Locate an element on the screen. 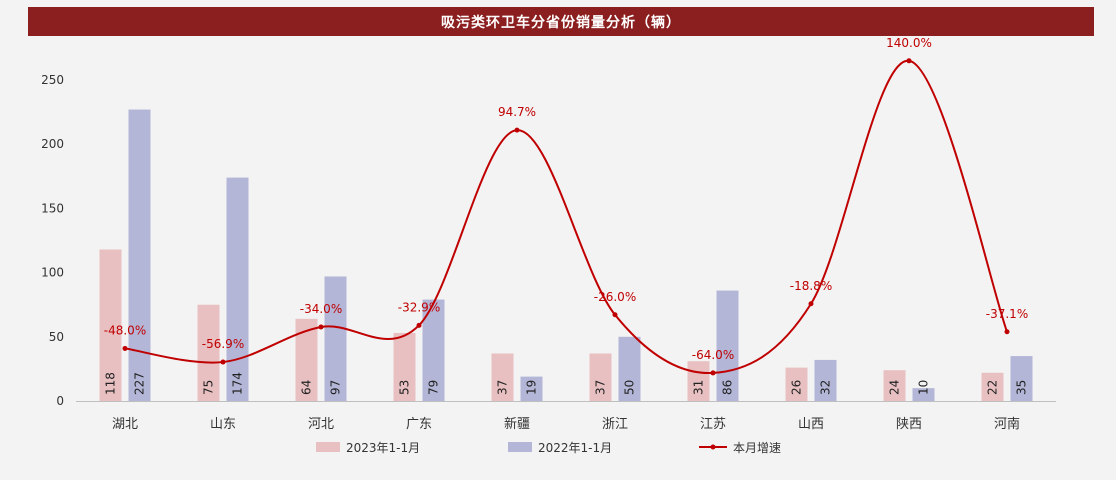  x-category-label: 河北 is located at coordinates (321, 424).